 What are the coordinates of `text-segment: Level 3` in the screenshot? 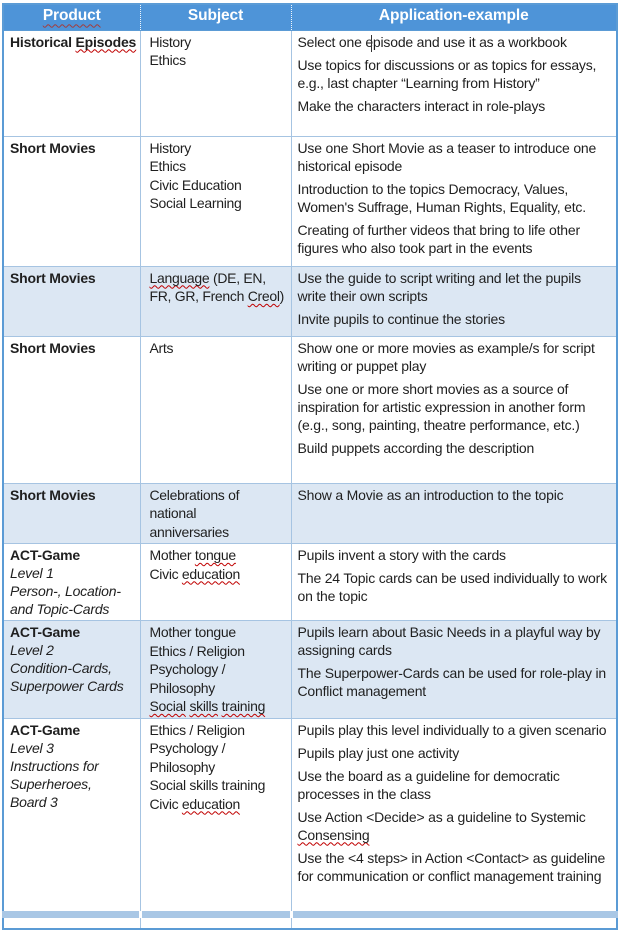 It's located at (32, 747).